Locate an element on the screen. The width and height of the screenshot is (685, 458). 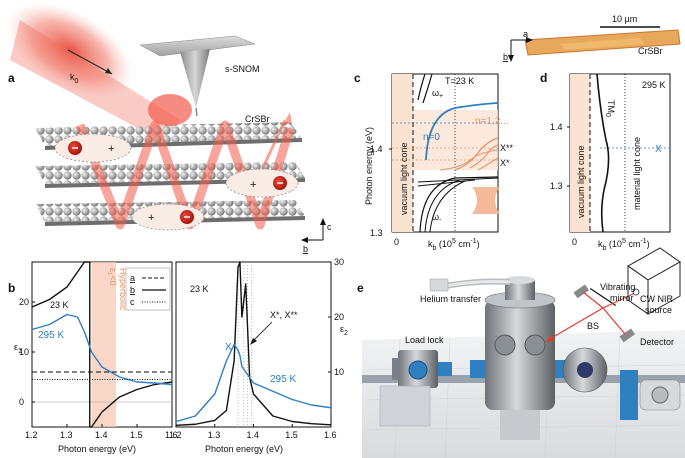
y-tick-label: 30 is located at coordinates (339, 262).